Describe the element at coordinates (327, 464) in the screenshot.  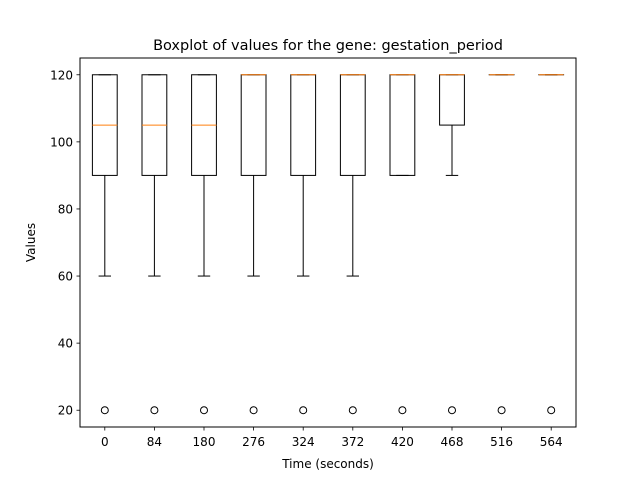
I see `x-axis-label: Time (seconds)` at that location.